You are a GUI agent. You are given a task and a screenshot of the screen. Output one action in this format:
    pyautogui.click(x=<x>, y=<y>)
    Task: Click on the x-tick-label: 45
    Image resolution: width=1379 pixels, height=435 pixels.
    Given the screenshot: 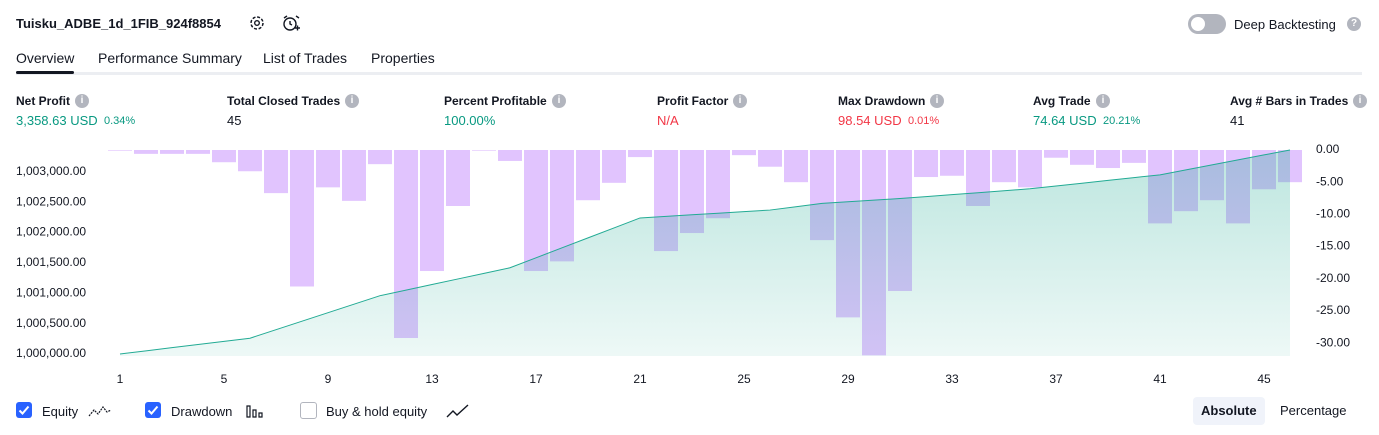 What is the action you would take?
    pyautogui.click(x=1264, y=379)
    